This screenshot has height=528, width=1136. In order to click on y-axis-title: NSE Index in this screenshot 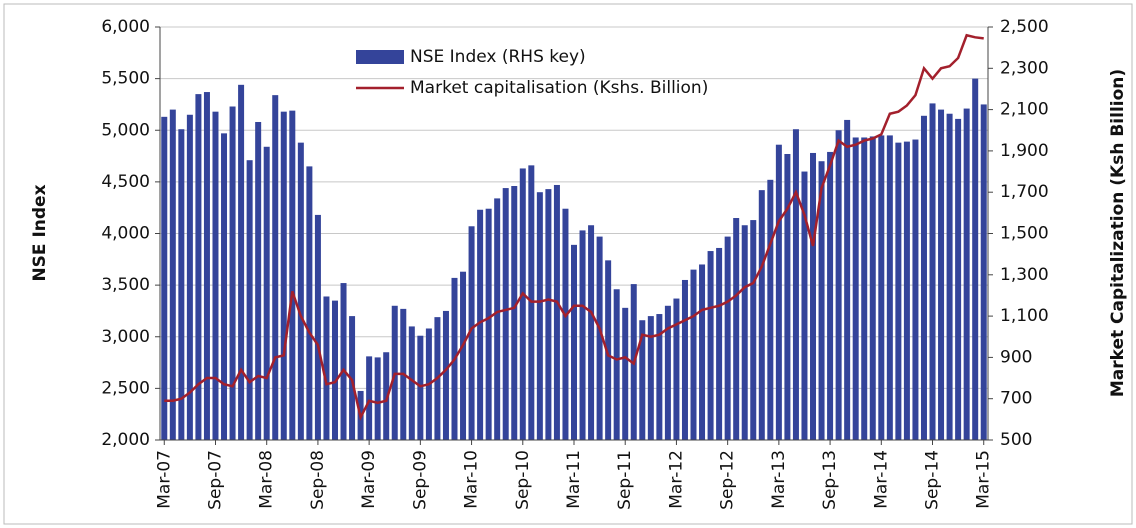, I will do `click(40, 232)`.